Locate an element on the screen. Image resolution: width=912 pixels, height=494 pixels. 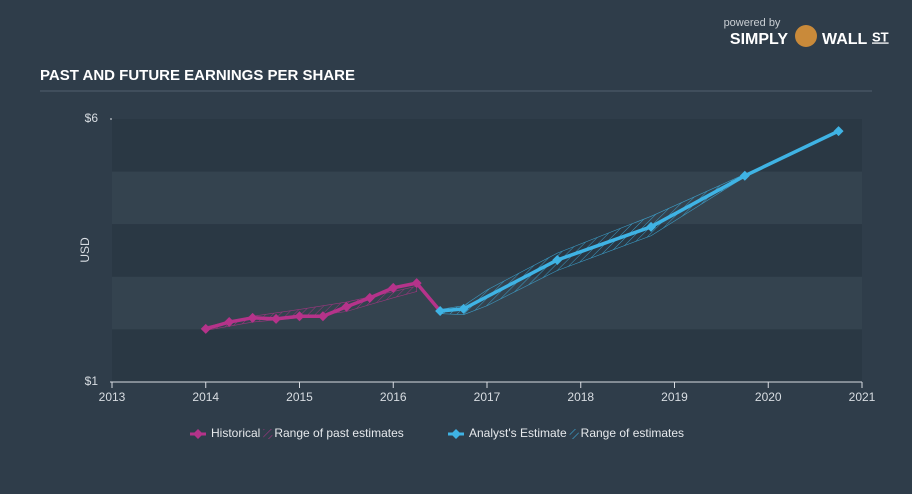
x-tick-label: 2014 is located at coordinates (205, 397).